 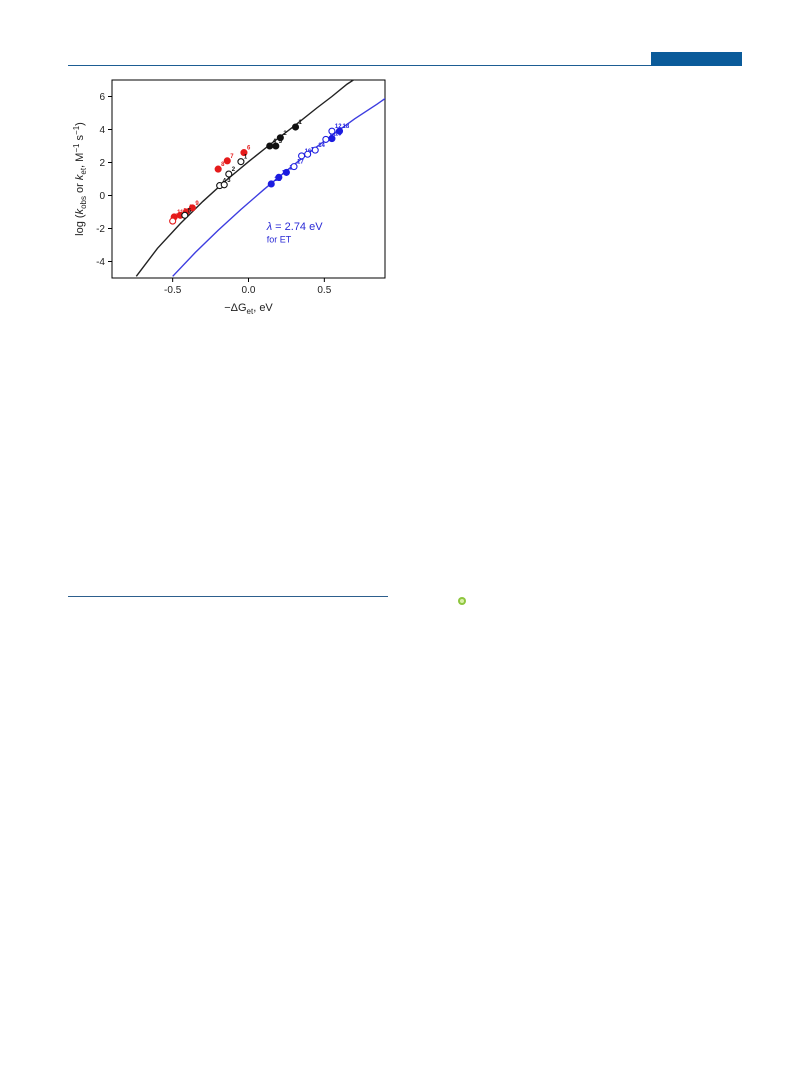 What do you see at coordinates (275, 142) in the screenshot?
I see `data-point-label: 4` at bounding box center [275, 142].